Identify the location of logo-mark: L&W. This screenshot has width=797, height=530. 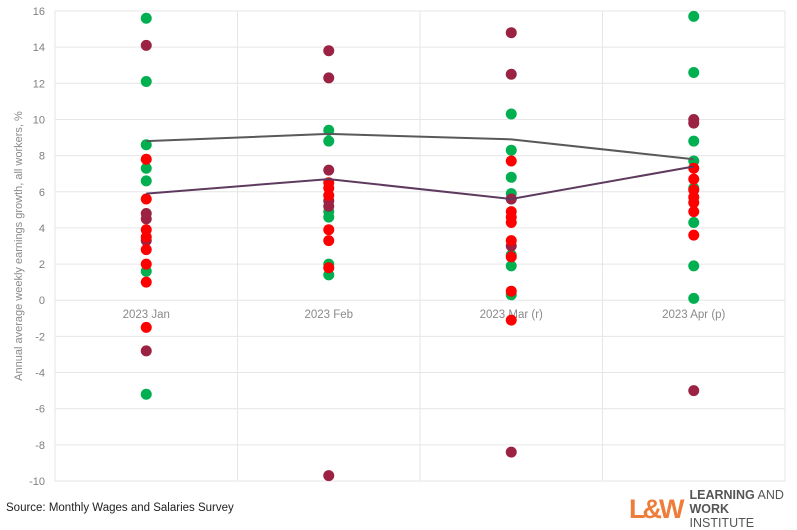
(657, 509).